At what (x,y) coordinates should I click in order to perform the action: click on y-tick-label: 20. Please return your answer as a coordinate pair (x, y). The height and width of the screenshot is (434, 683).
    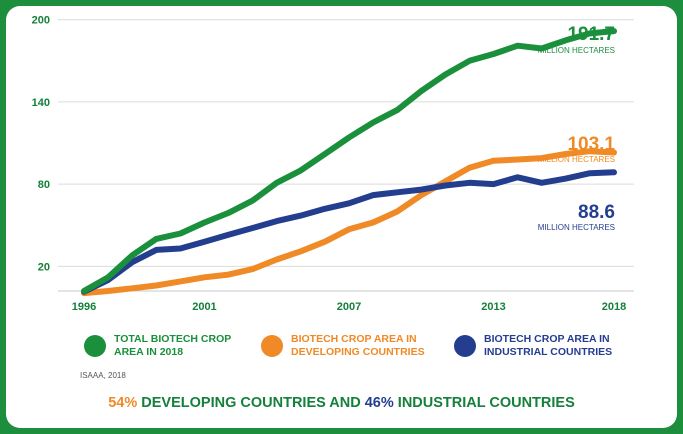
    Looking at the image, I should click on (44, 267).